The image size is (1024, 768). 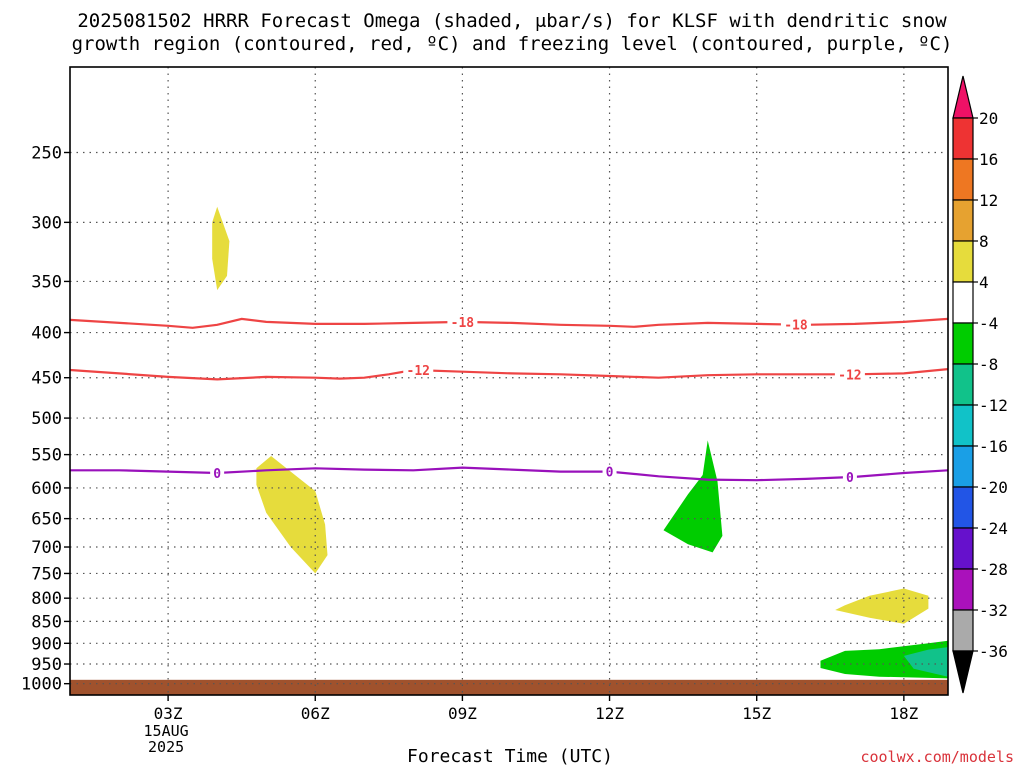 What do you see at coordinates (46, 622) in the screenshot?
I see `ytick-label-850: 850` at bounding box center [46, 622].